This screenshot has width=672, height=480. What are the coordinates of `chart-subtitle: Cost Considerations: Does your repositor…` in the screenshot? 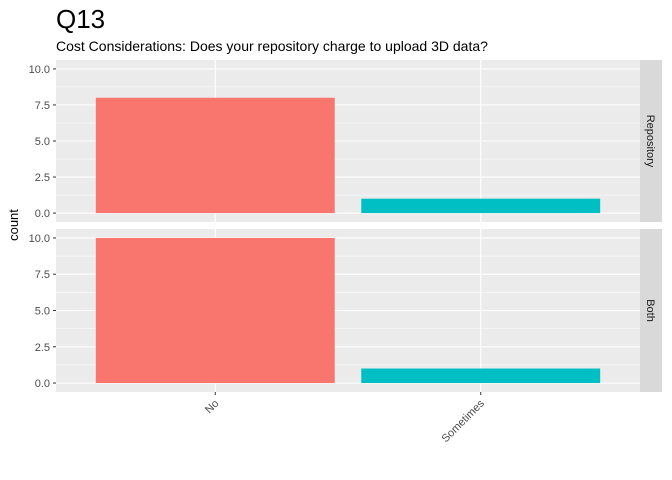 It's located at (272, 46).